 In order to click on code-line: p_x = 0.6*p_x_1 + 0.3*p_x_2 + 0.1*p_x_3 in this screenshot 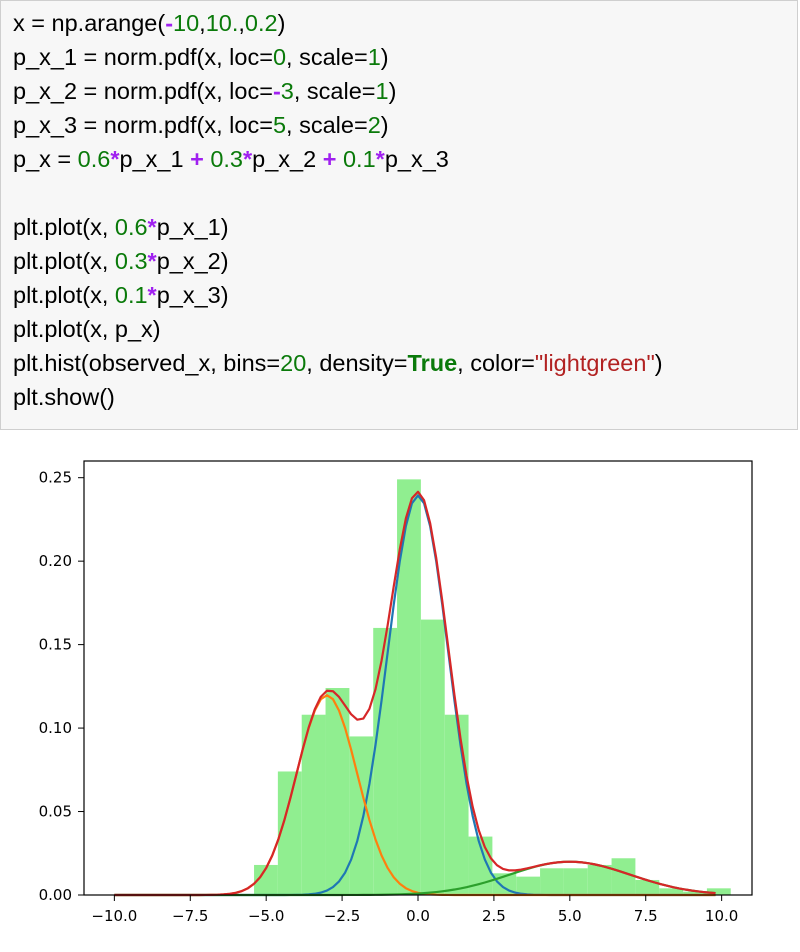, I will do `click(338, 159)`.